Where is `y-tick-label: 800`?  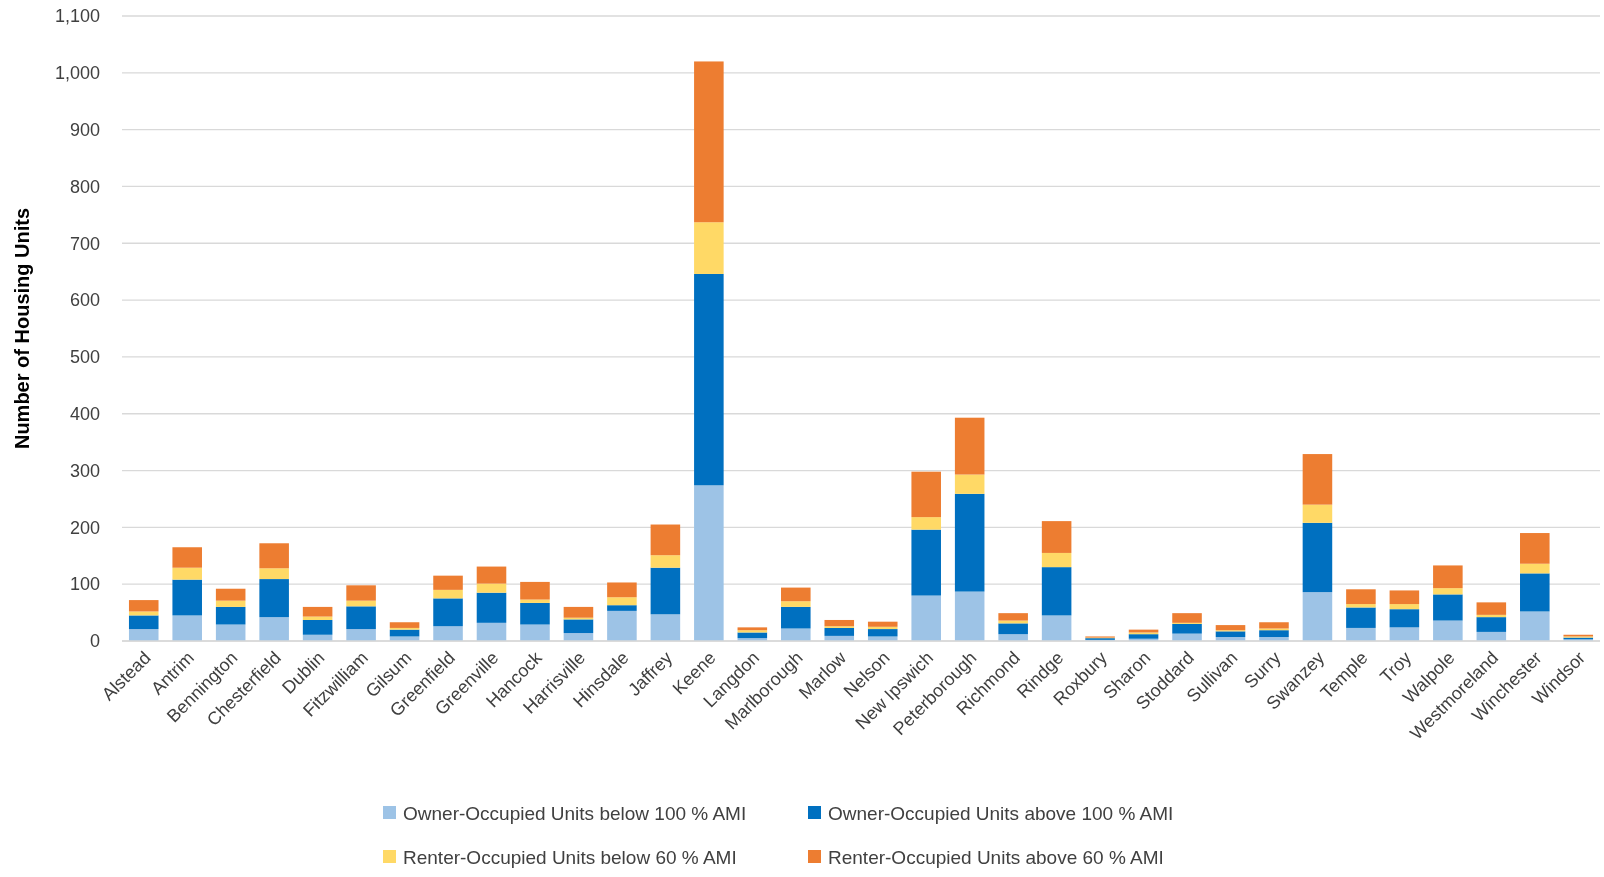
y-tick-label: 800 is located at coordinates (84, 186).